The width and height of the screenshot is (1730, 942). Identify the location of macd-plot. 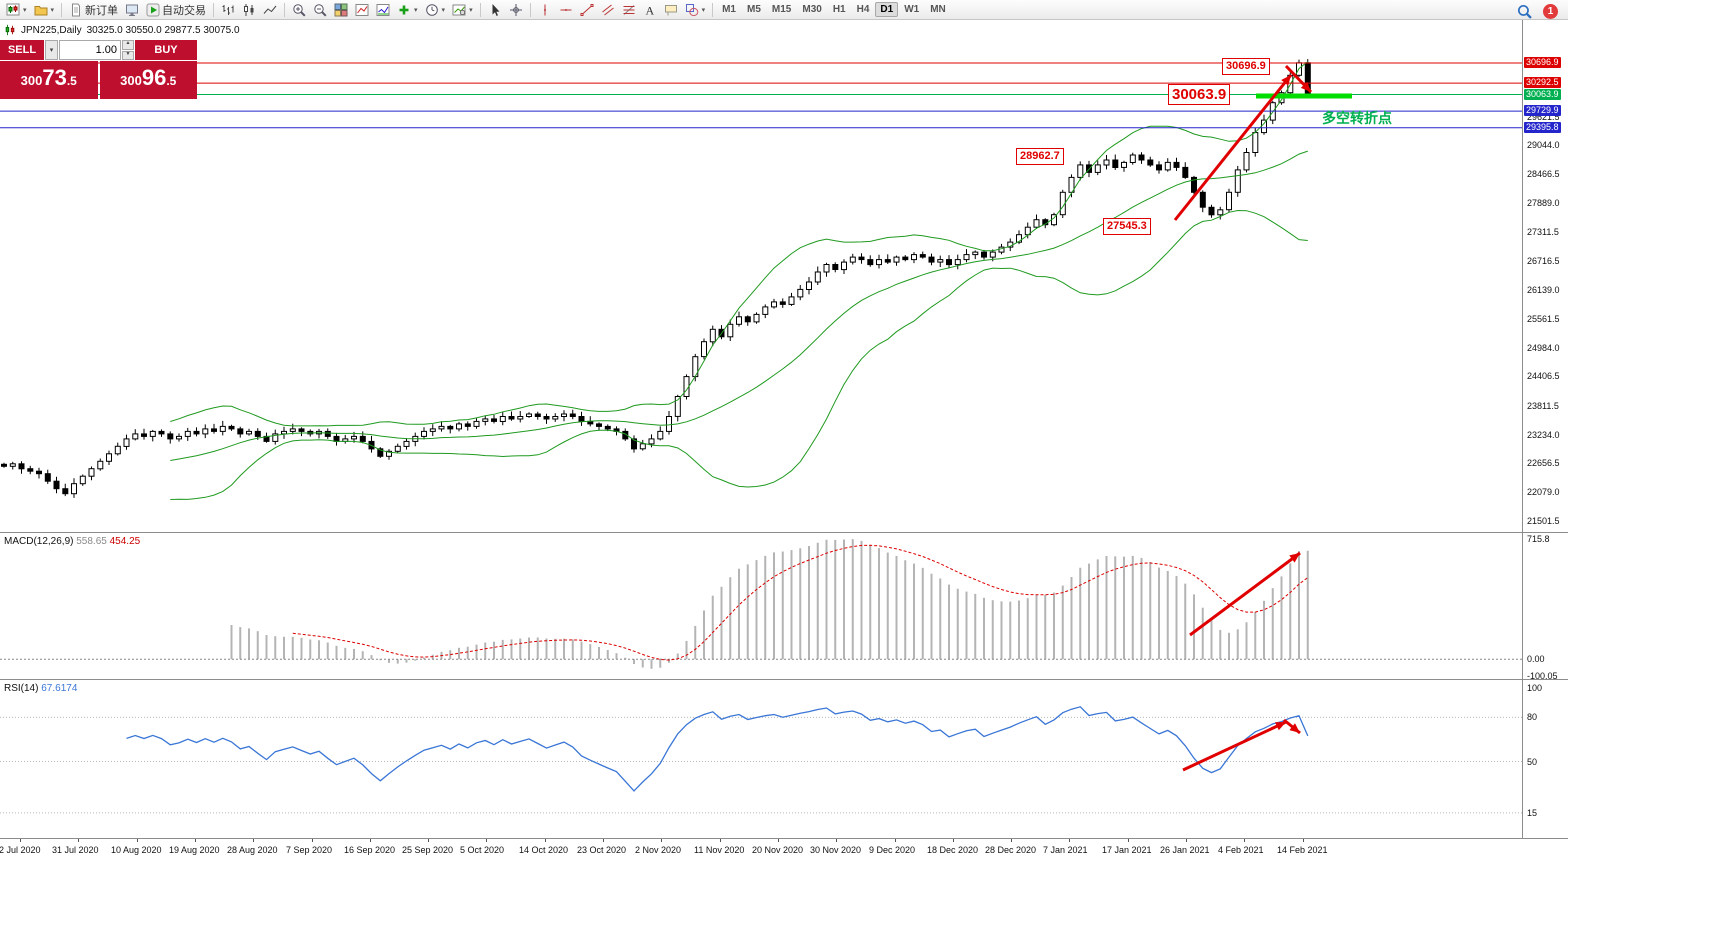
(761, 606).